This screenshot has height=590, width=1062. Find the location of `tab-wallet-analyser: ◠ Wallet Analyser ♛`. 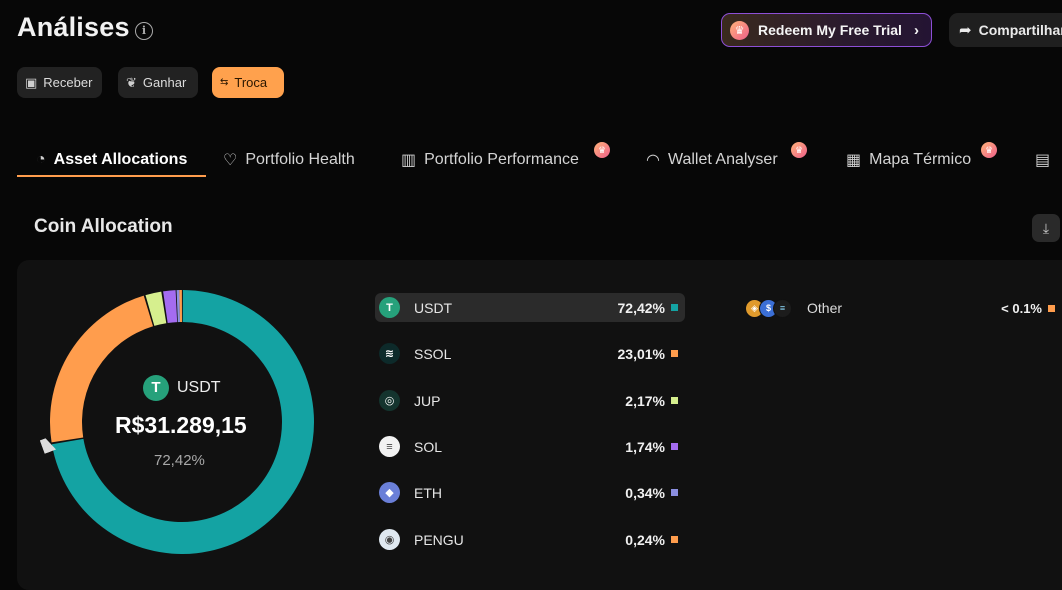

tab-wallet-analyser: ◠ Wallet Analyser ♛ is located at coordinates (726, 157).